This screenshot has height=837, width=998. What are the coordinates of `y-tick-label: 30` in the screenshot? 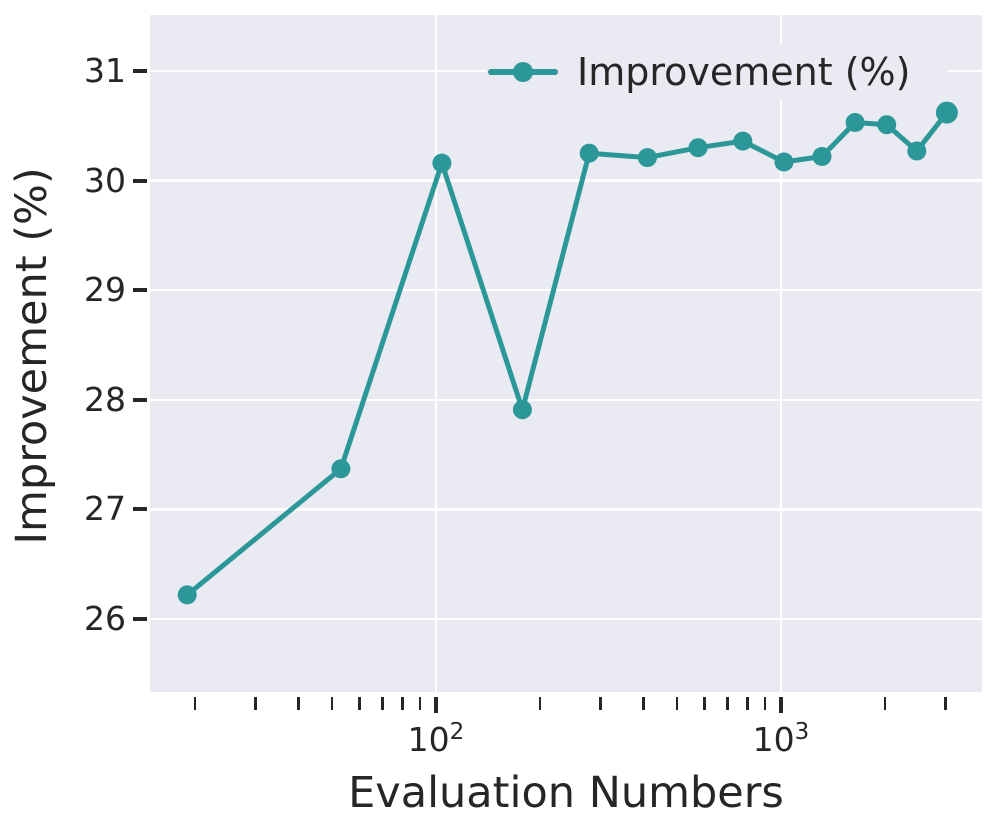 It's located at (105, 180).